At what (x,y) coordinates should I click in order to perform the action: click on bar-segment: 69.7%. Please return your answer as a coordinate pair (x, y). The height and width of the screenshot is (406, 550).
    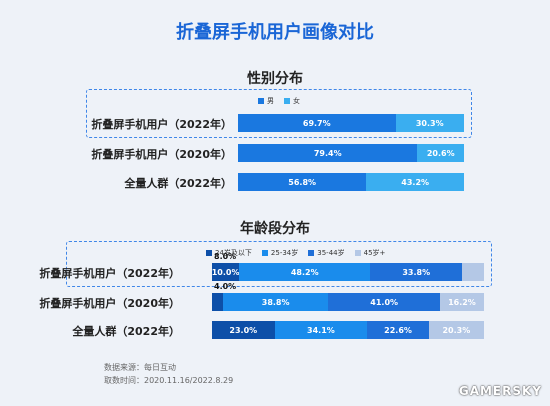
    Looking at the image, I should click on (317, 123).